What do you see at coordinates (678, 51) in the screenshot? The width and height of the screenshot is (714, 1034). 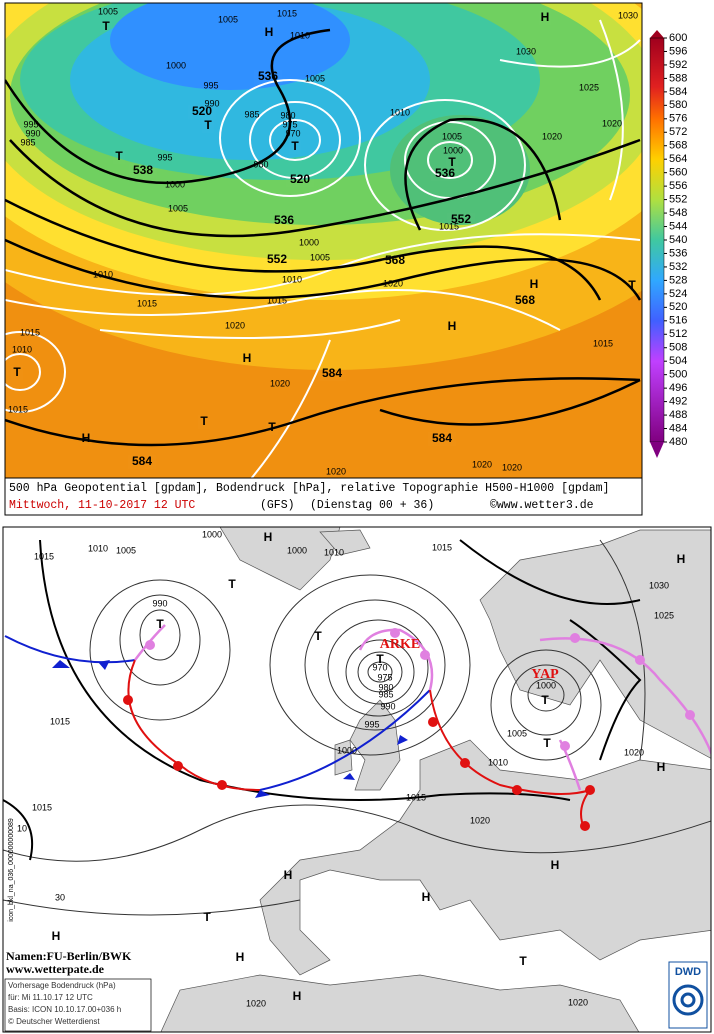 I see `cb-label: 596` at bounding box center [678, 51].